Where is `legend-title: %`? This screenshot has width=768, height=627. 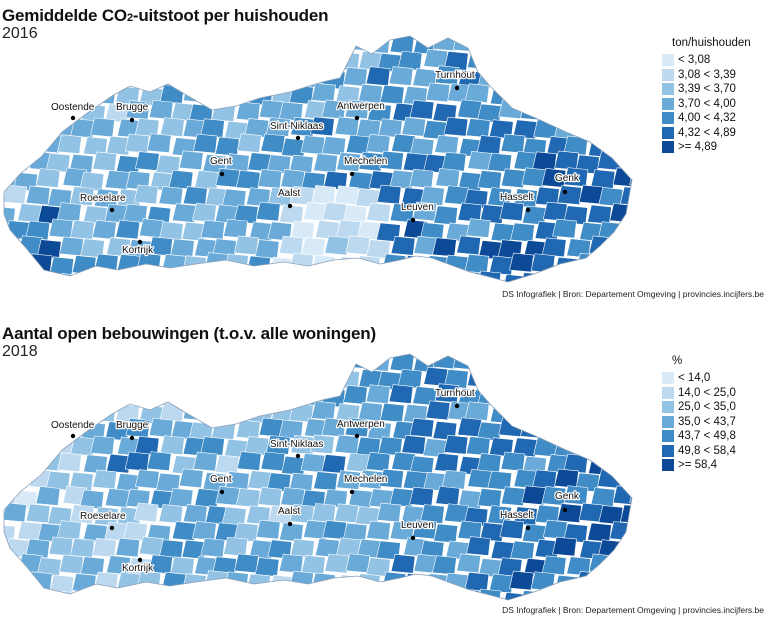
legend-title: % is located at coordinates (677, 361).